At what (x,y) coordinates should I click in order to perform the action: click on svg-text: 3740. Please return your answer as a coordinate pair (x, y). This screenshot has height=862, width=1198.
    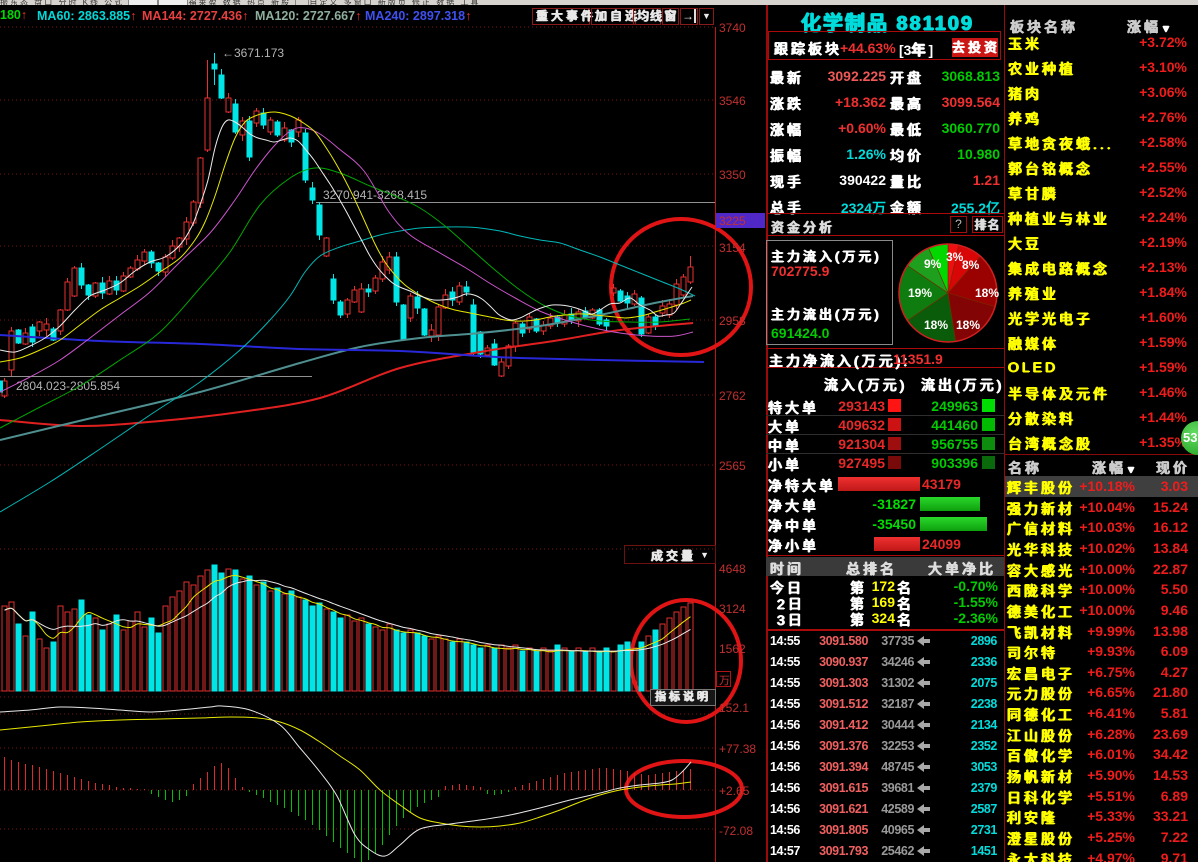
    Looking at the image, I should click on (732, 28).